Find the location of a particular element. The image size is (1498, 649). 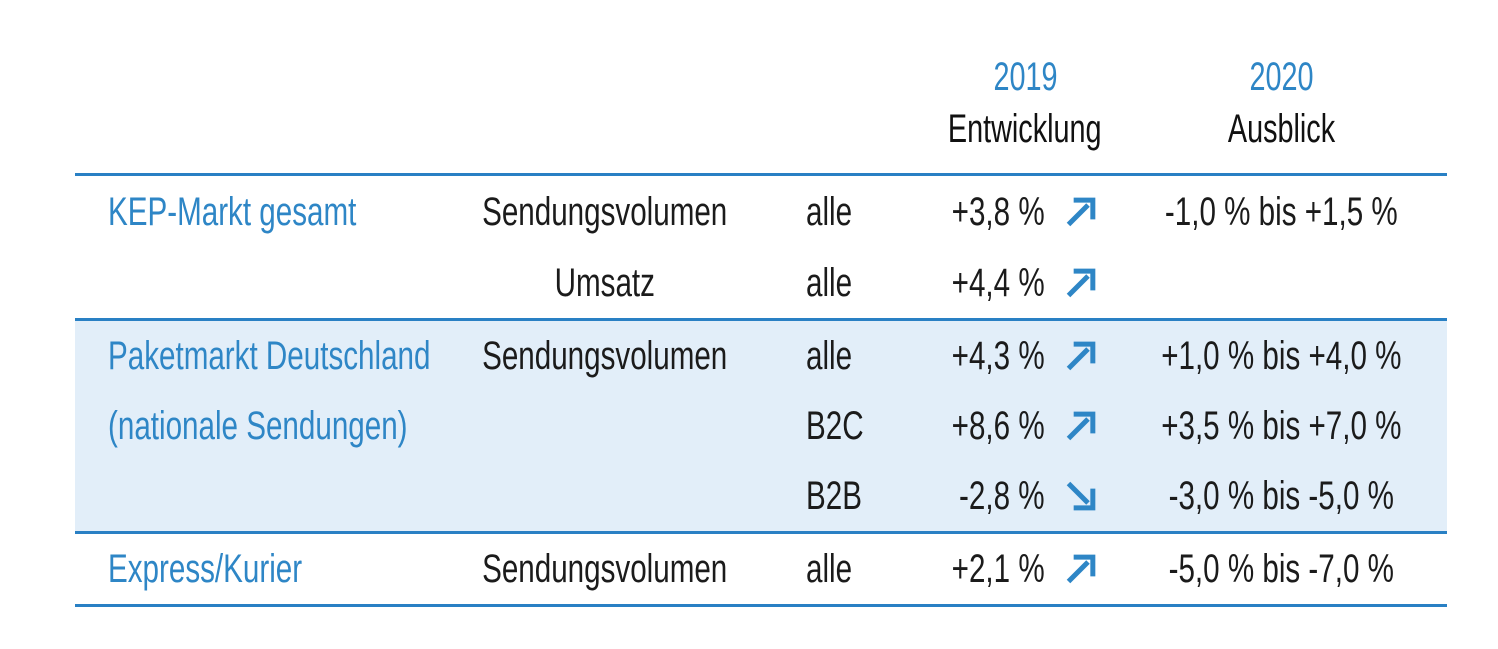

value-2019-cell: +3,8 % is located at coordinates (1025, 212).